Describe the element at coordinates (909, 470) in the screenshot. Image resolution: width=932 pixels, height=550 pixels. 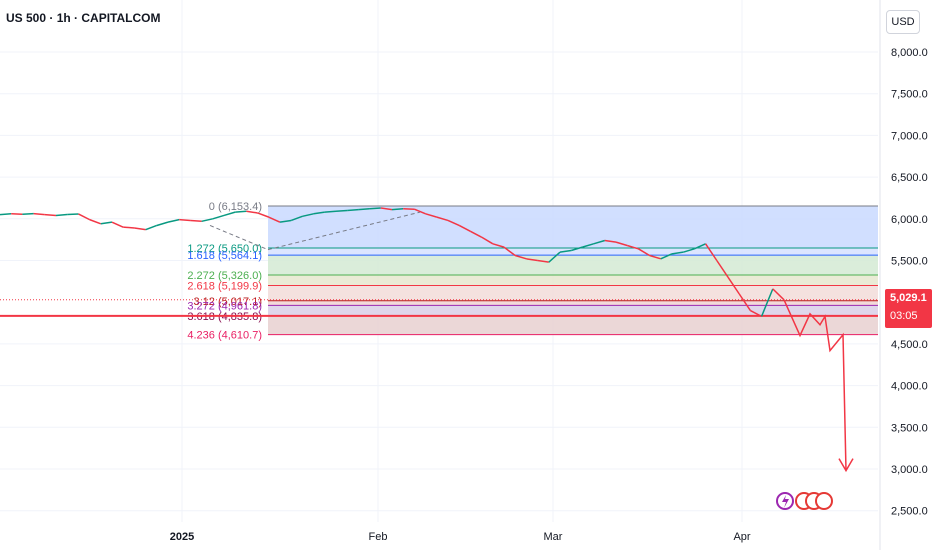
I see `price-tick-label: 3,000.0` at that location.